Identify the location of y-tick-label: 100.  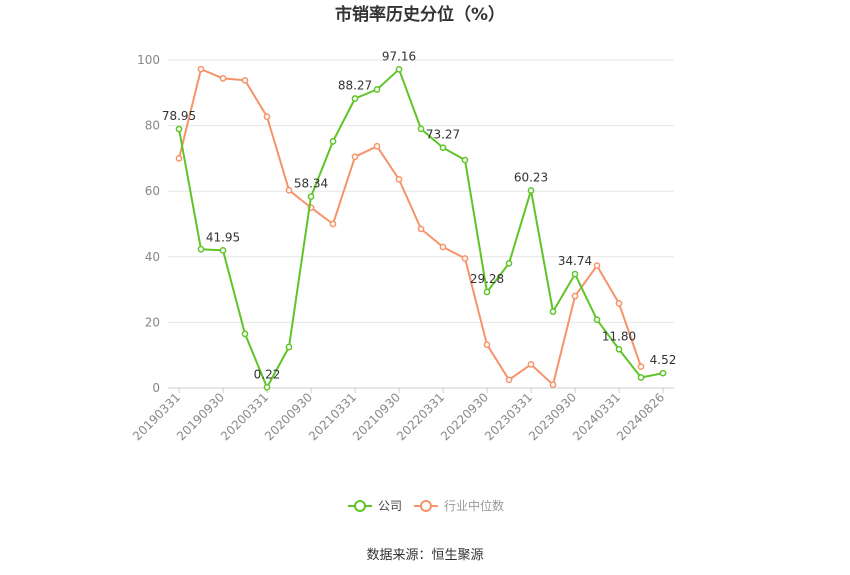
(148, 60).